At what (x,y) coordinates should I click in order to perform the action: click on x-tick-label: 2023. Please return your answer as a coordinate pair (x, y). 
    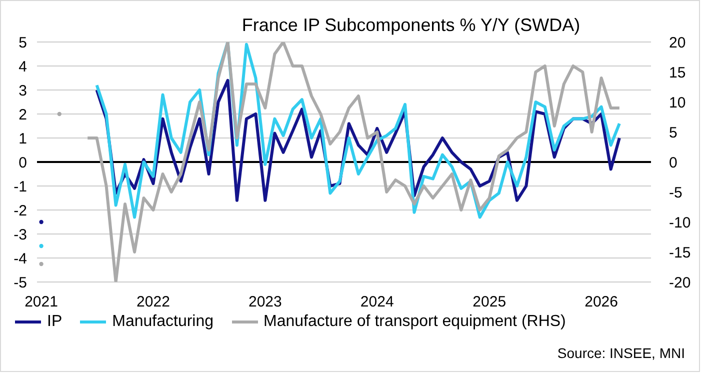
    Looking at the image, I should click on (265, 302).